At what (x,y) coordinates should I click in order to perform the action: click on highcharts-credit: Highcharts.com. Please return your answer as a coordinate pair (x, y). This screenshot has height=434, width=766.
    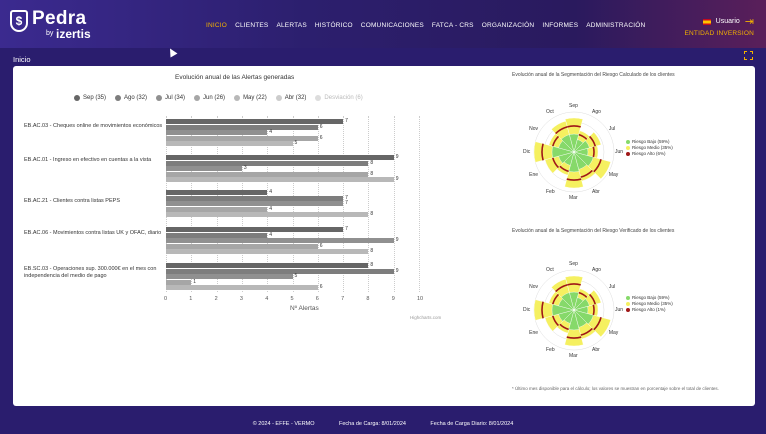
    Looking at the image, I should click on (426, 317).